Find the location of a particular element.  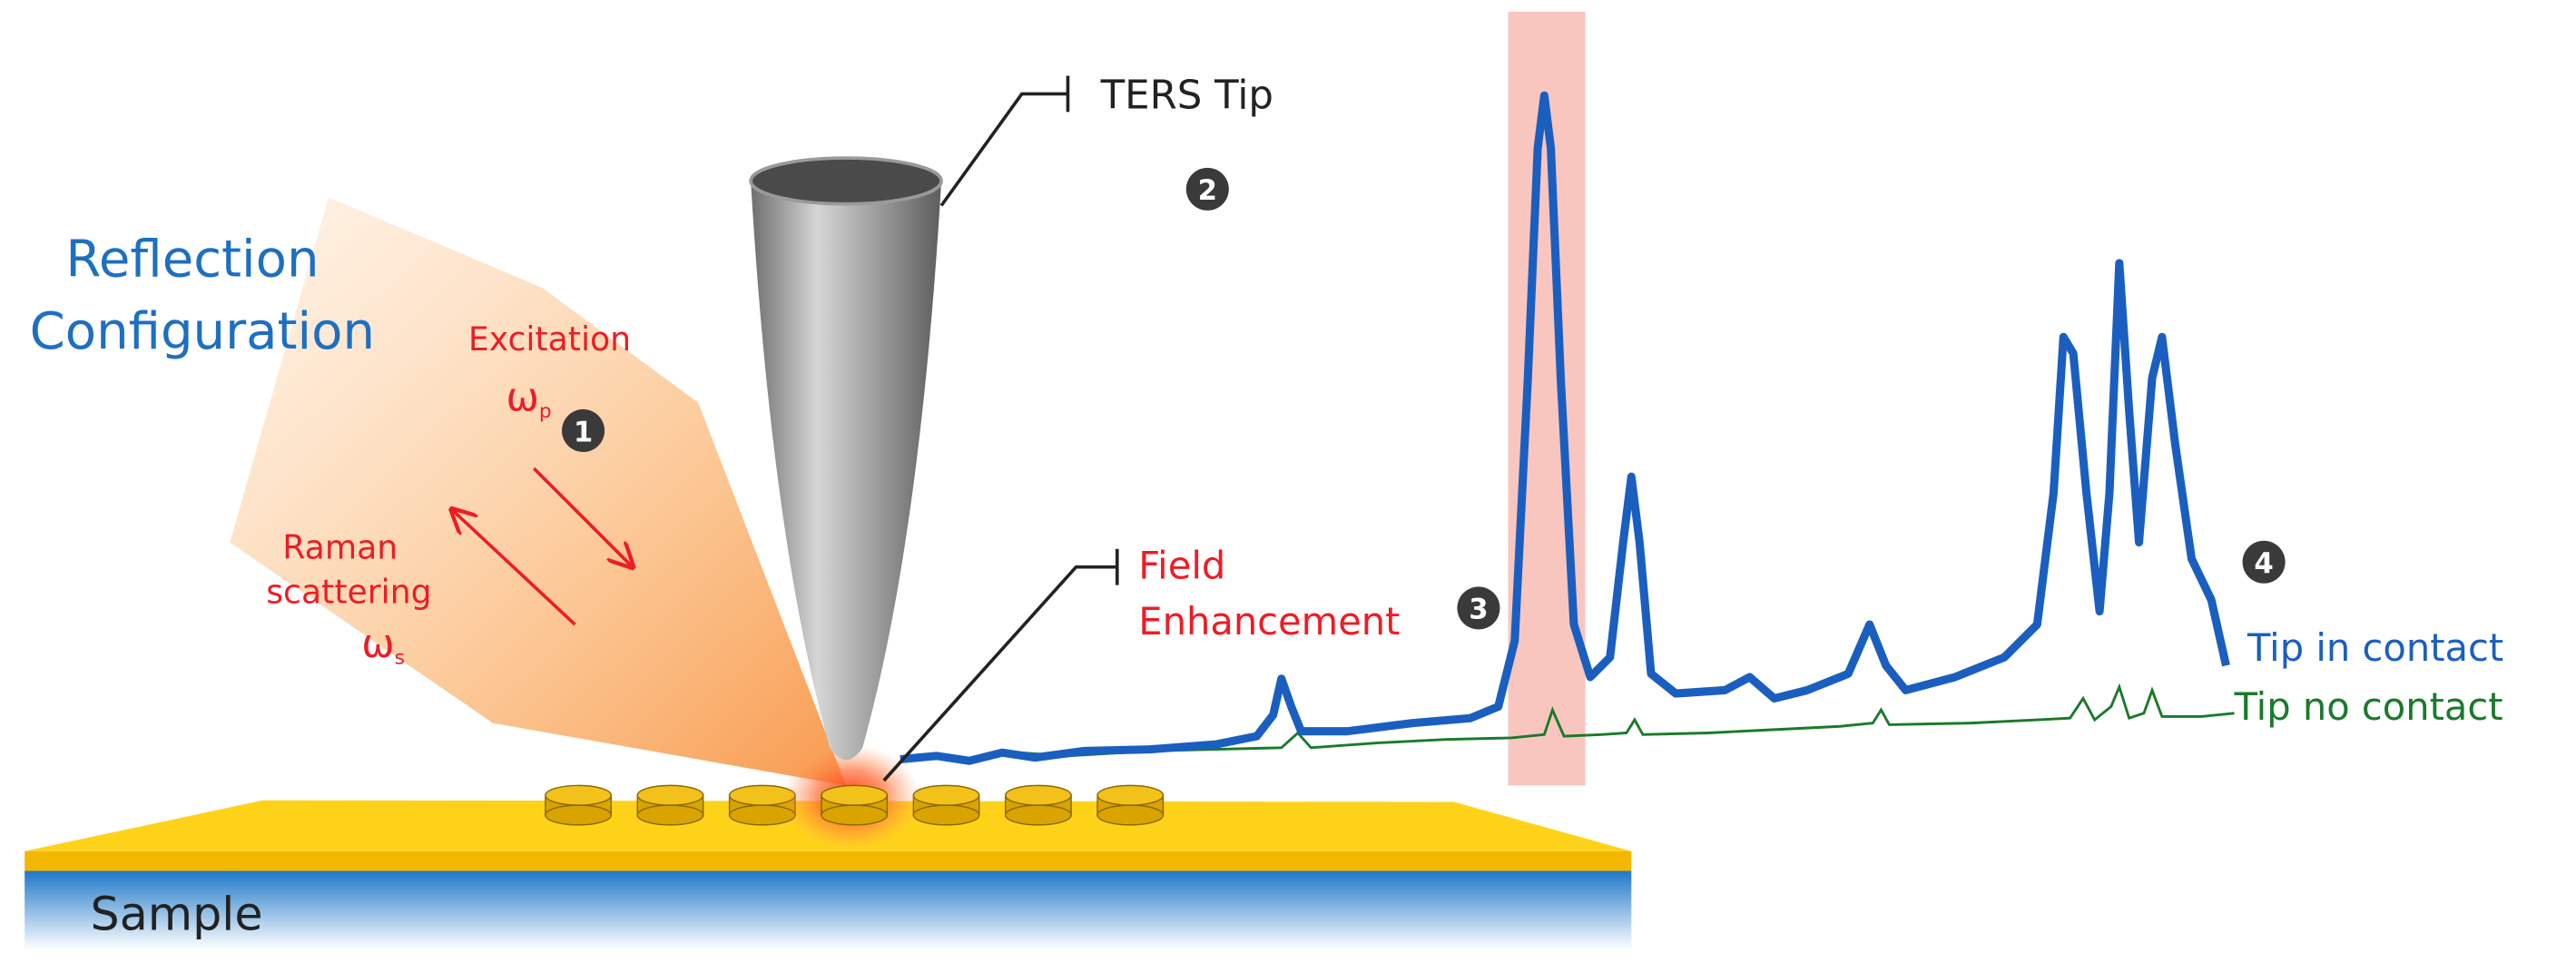

raman-arrow is located at coordinates (514, 567).